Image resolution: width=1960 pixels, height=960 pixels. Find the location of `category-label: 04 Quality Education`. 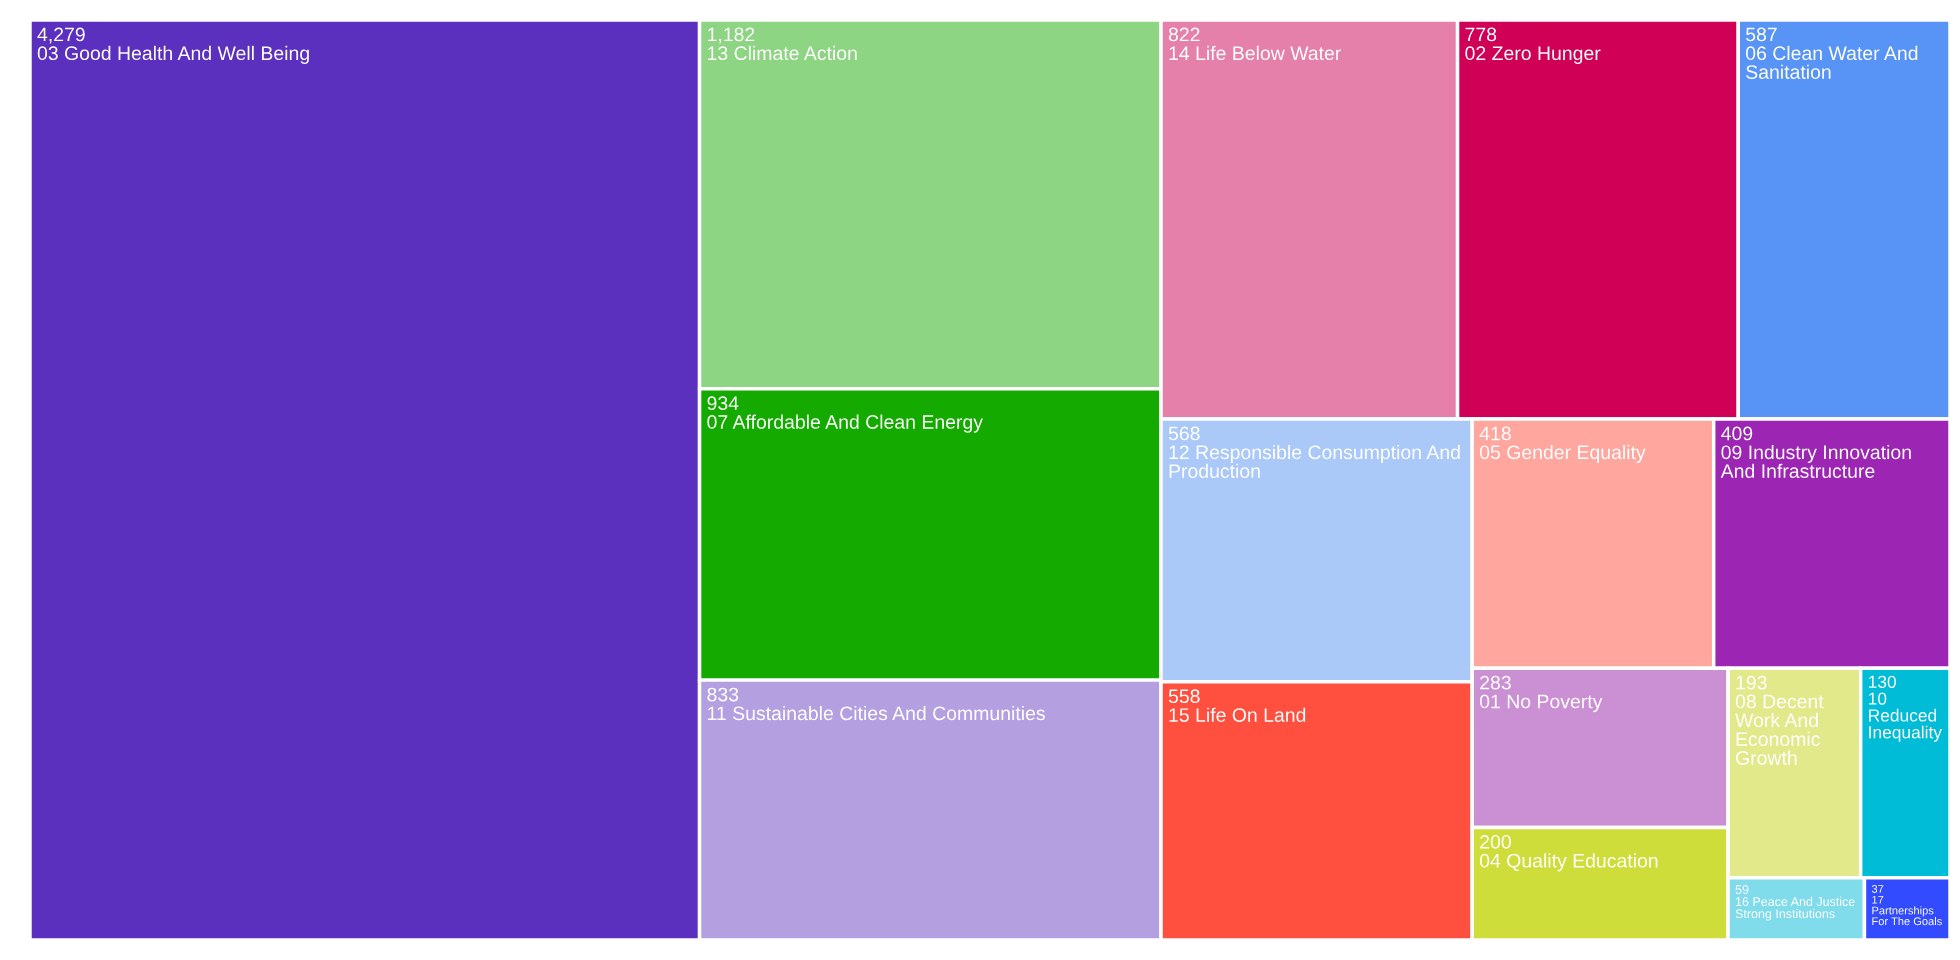

category-label: 04 Quality Education is located at coordinates (1568, 862).